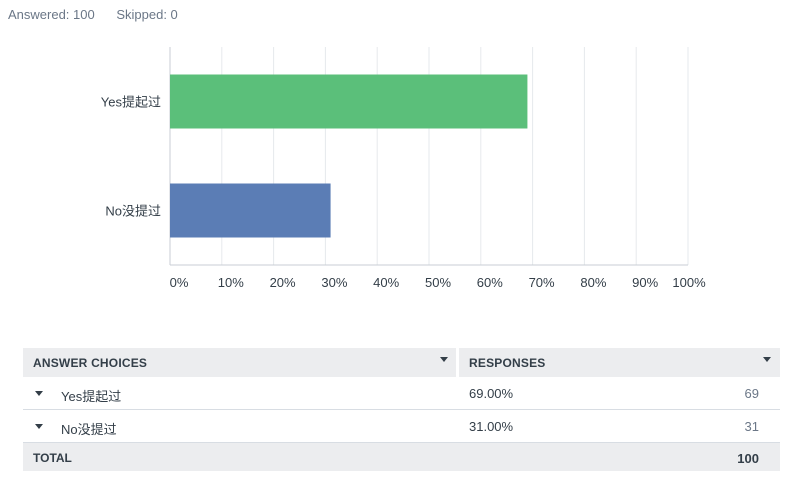  What do you see at coordinates (401, 393) in the screenshot?
I see `table-row: Yes提起过 69.00% 69` at bounding box center [401, 393].